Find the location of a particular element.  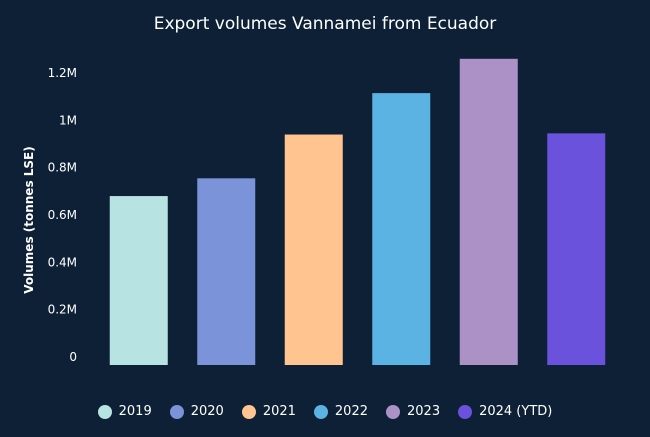

y-tick-label: 0.4M is located at coordinates (62, 262).